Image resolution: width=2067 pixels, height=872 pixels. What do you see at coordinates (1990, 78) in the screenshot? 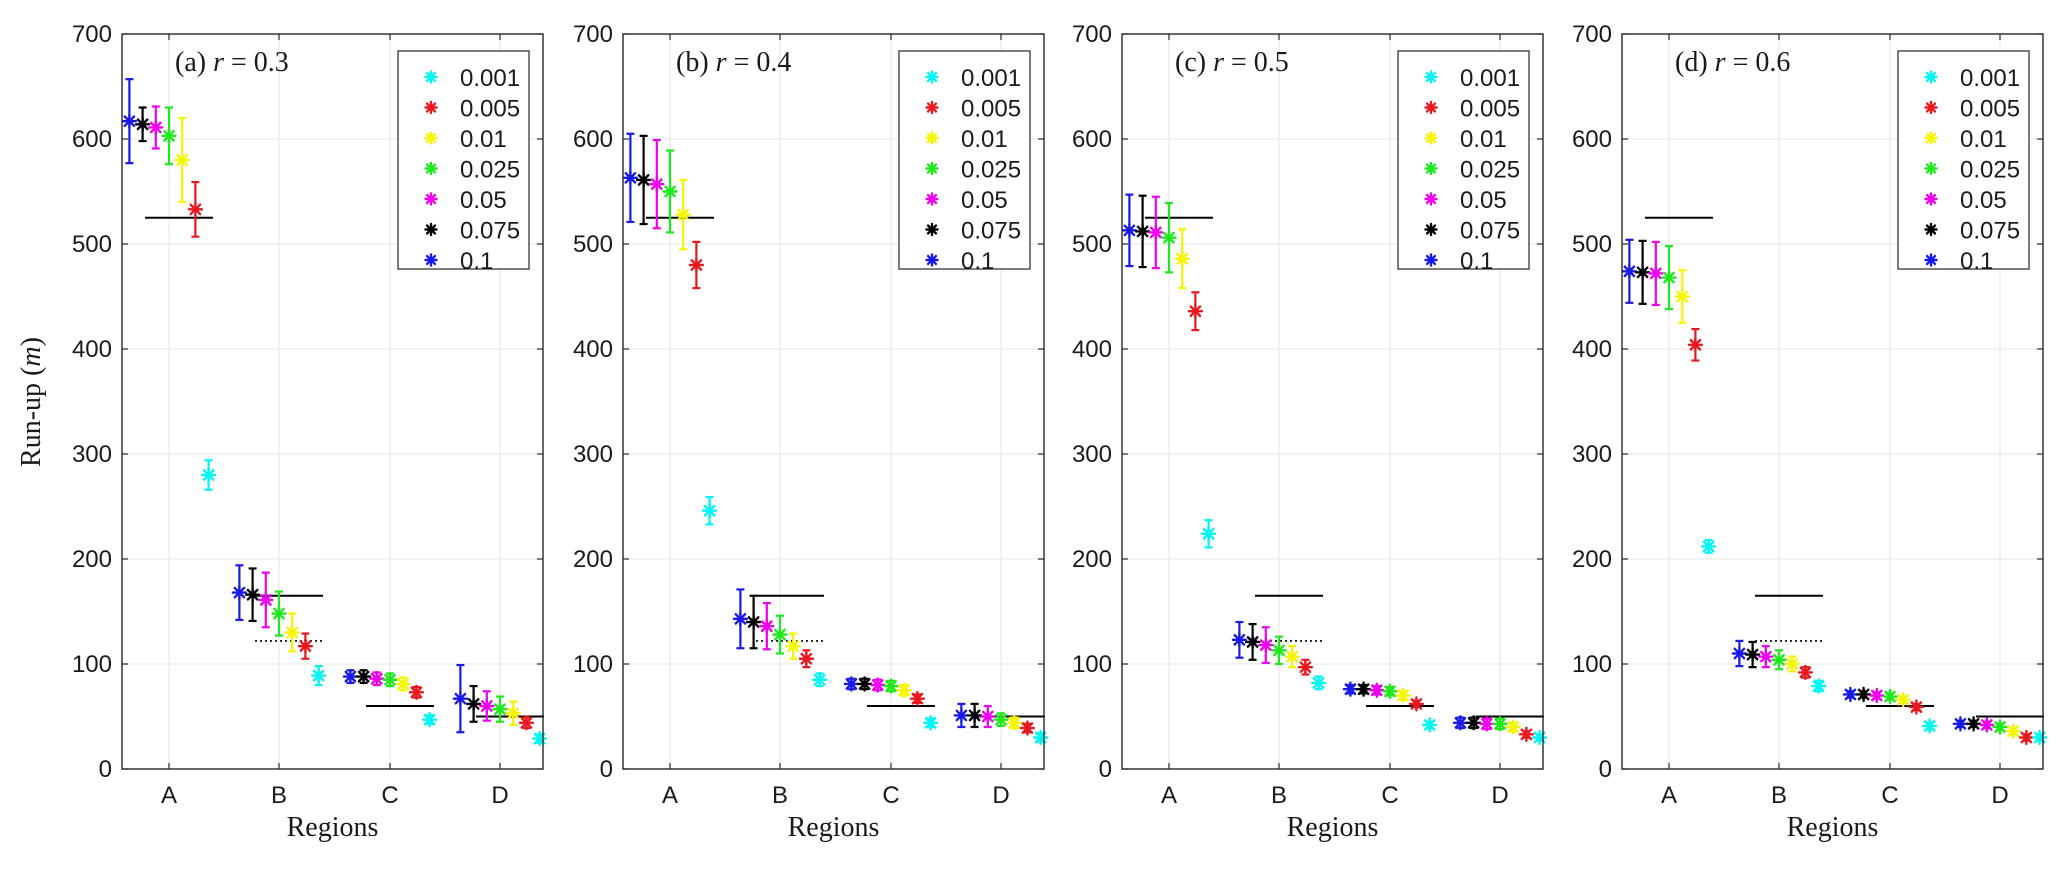
I see `legend-label: 0.001` at bounding box center [1990, 78].